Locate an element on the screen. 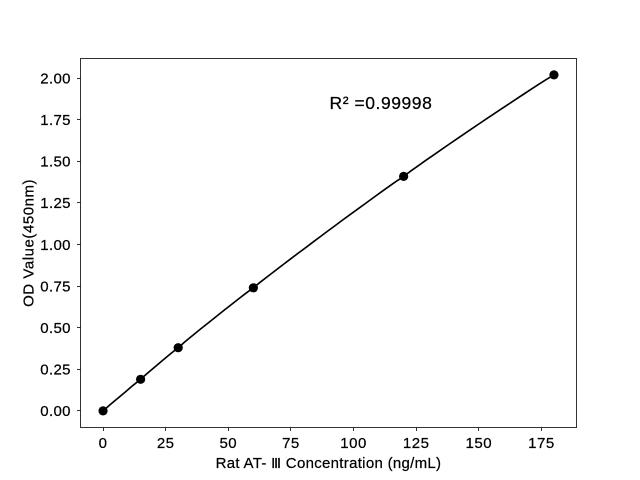  svg-text: 2.00 is located at coordinates (55, 78).